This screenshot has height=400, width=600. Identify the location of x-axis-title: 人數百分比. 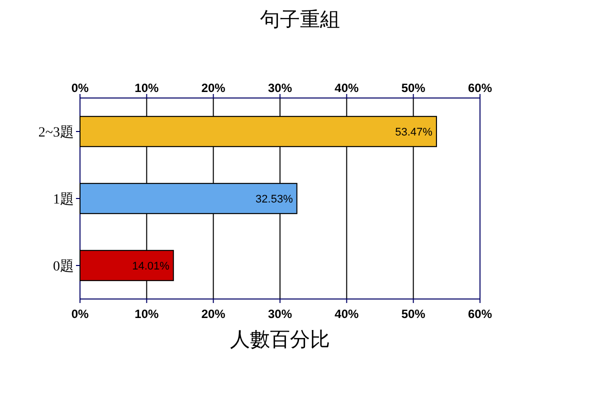
(280, 340).